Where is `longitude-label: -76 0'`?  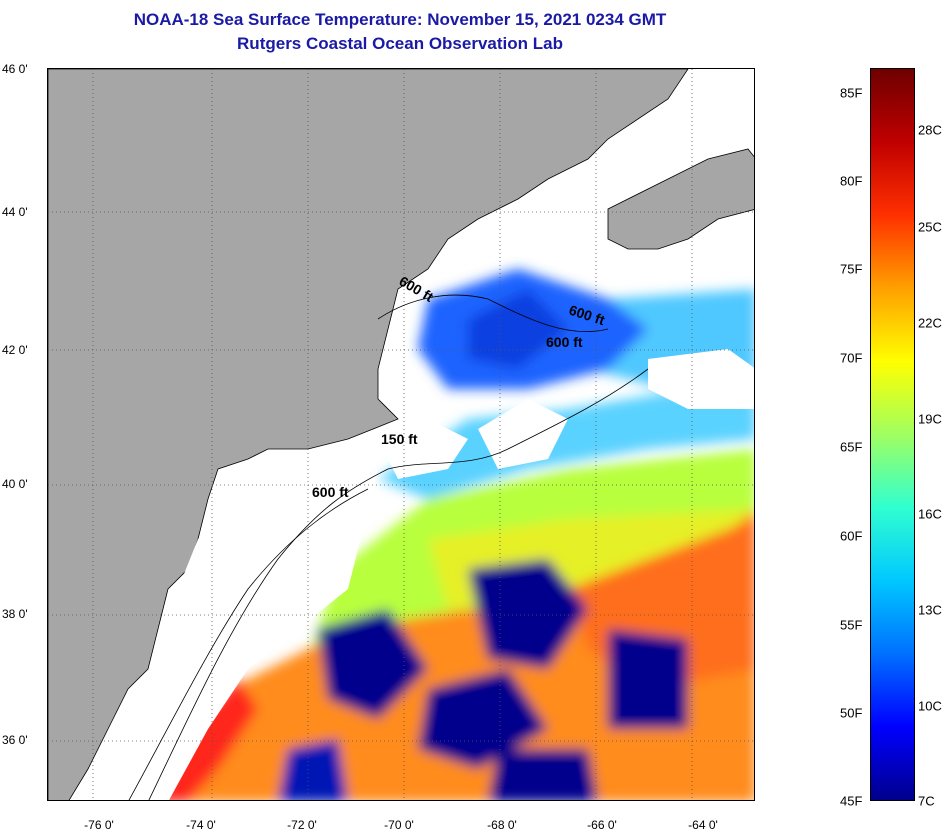 longitude-label: -76 0' is located at coordinates (99, 825).